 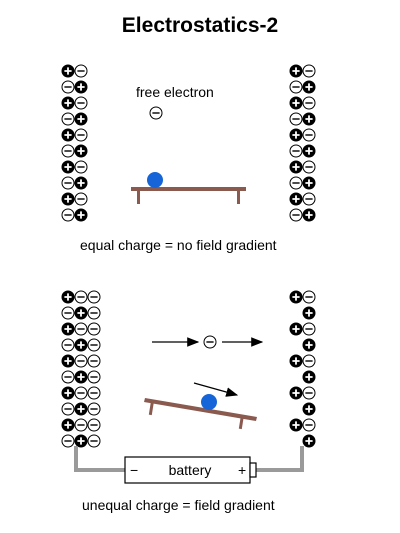 What do you see at coordinates (175, 92) in the screenshot?
I see `free-electron-label: free electron` at bounding box center [175, 92].